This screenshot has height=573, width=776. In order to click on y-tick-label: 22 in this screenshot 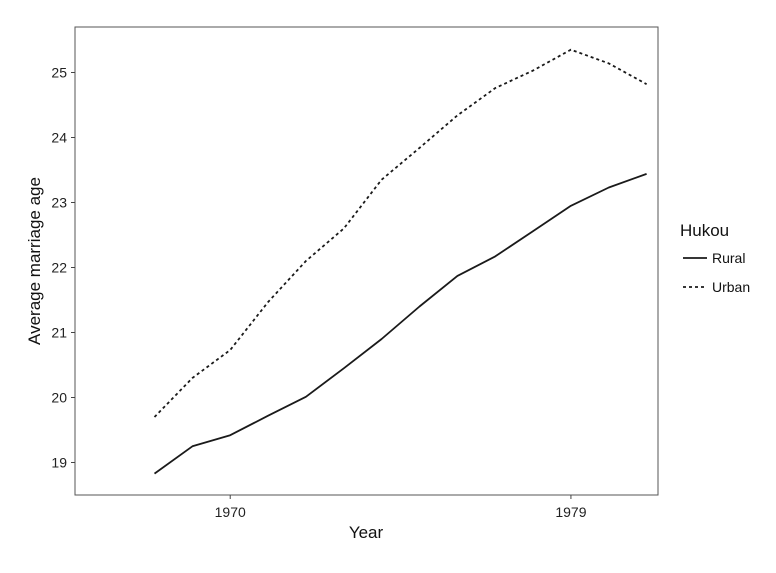, I will do `click(59, 268)`.